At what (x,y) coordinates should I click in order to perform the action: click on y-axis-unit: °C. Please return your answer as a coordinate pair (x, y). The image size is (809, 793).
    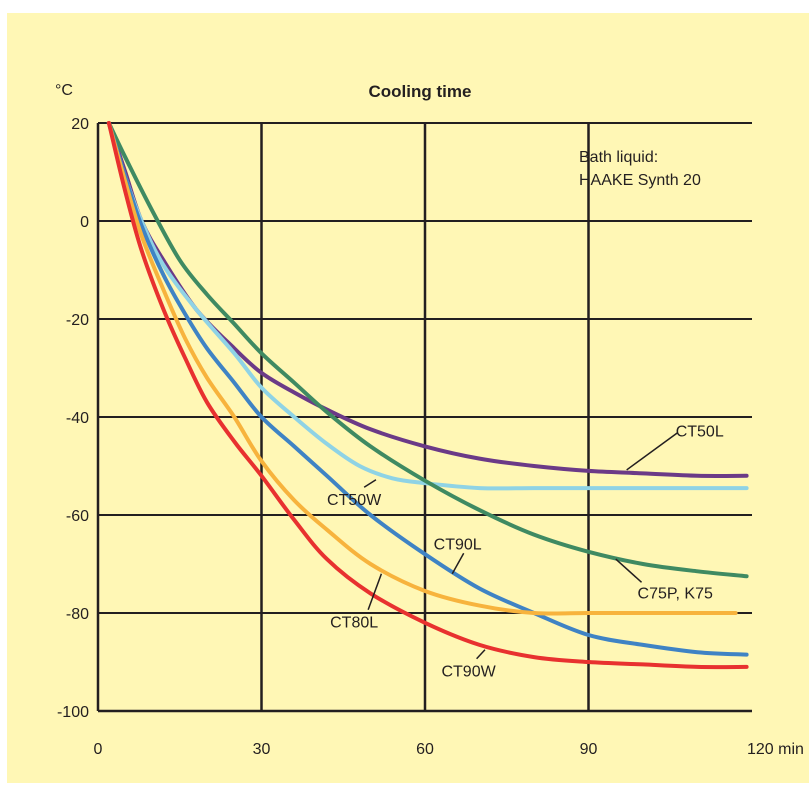
    Looking at the image, I should click on (64, 90).